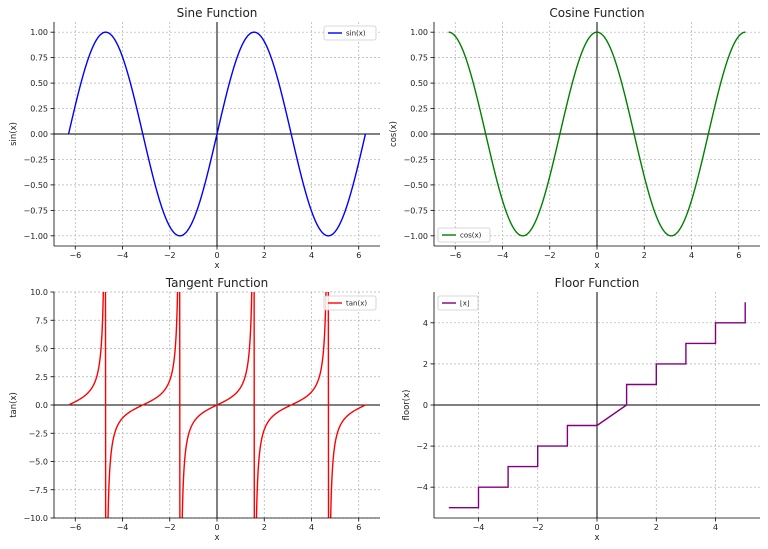 This screenshot has width=768, height=549. Describe the element at coordinates (41, 349) in the screenshot. I see `y-tick-label: 5.0` at that location.